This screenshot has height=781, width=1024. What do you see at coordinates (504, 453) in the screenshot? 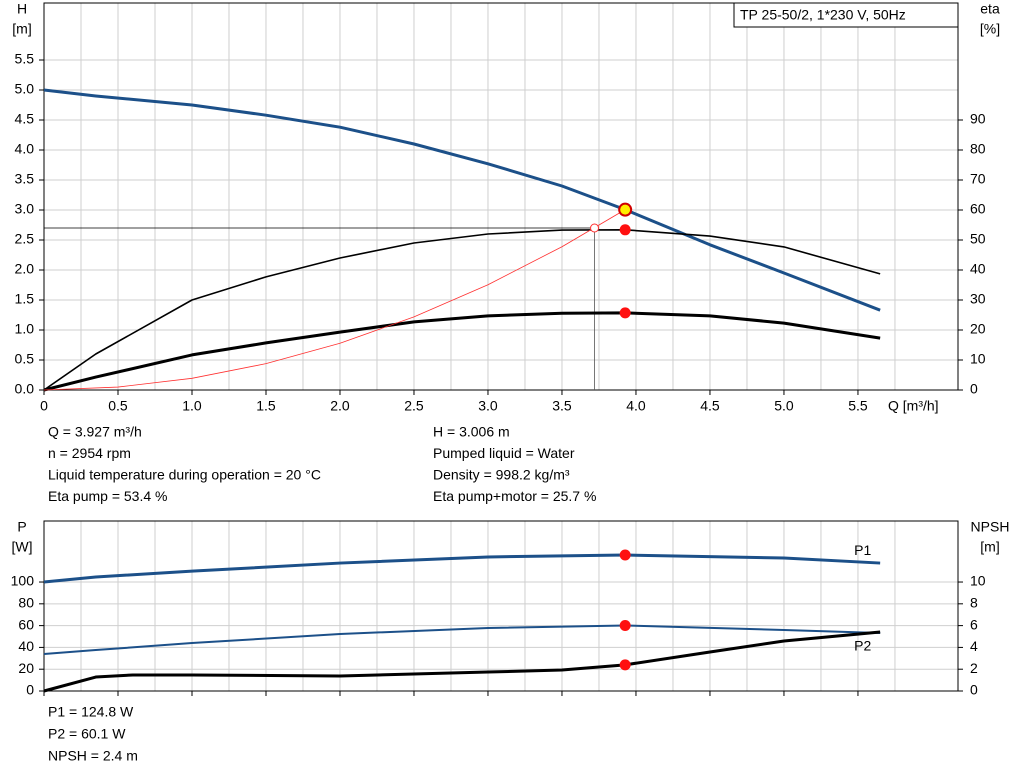
I see `info-text: Pumped liquid = Water` at bounding box center [504, 453].